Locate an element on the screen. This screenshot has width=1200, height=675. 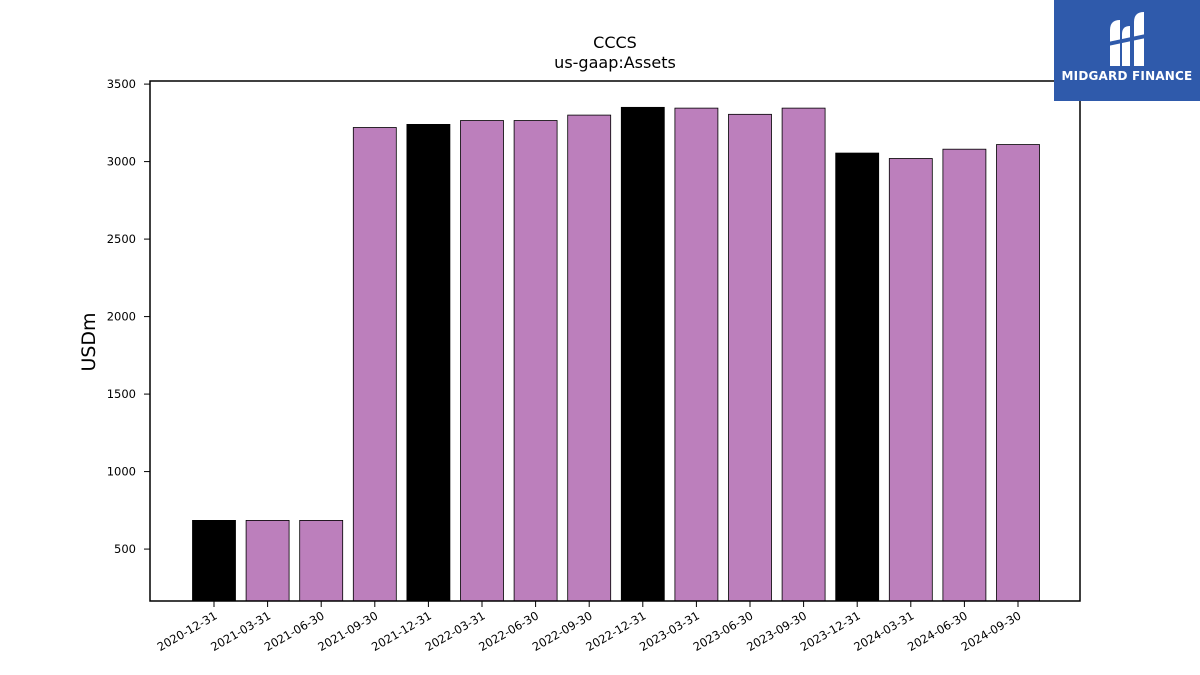
y-tick-label: 500 is located at coordinates (125, 549).